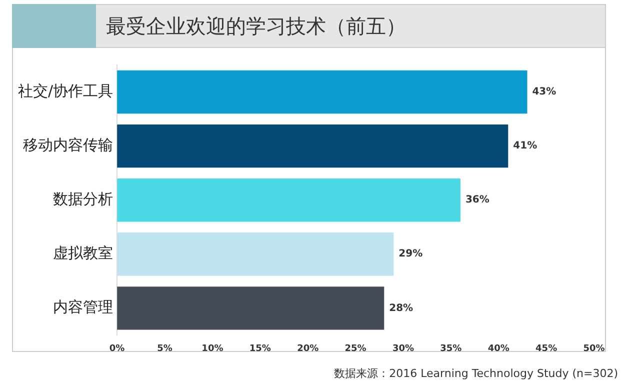  Describe the element at coordinates (401, 308) in the screenshot. I see `data-label: 28%` at that location.